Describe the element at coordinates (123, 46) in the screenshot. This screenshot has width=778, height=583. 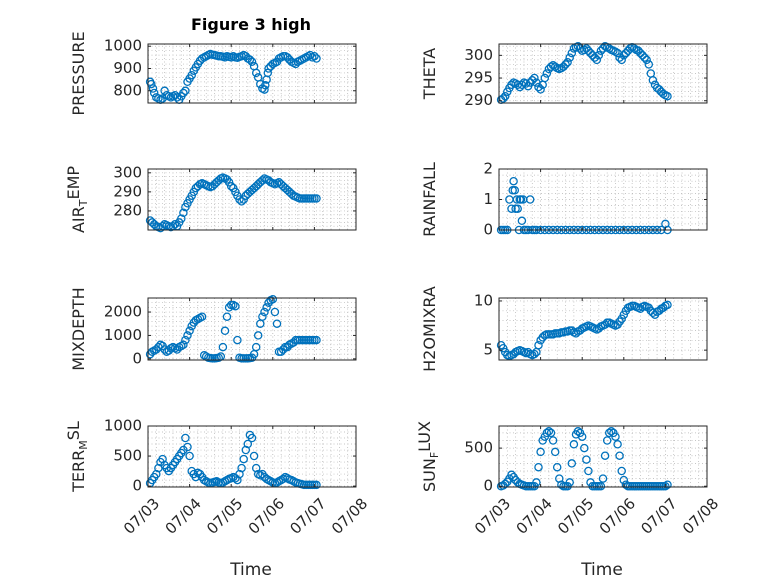
I see `y-tick-label: 1000` at that location.